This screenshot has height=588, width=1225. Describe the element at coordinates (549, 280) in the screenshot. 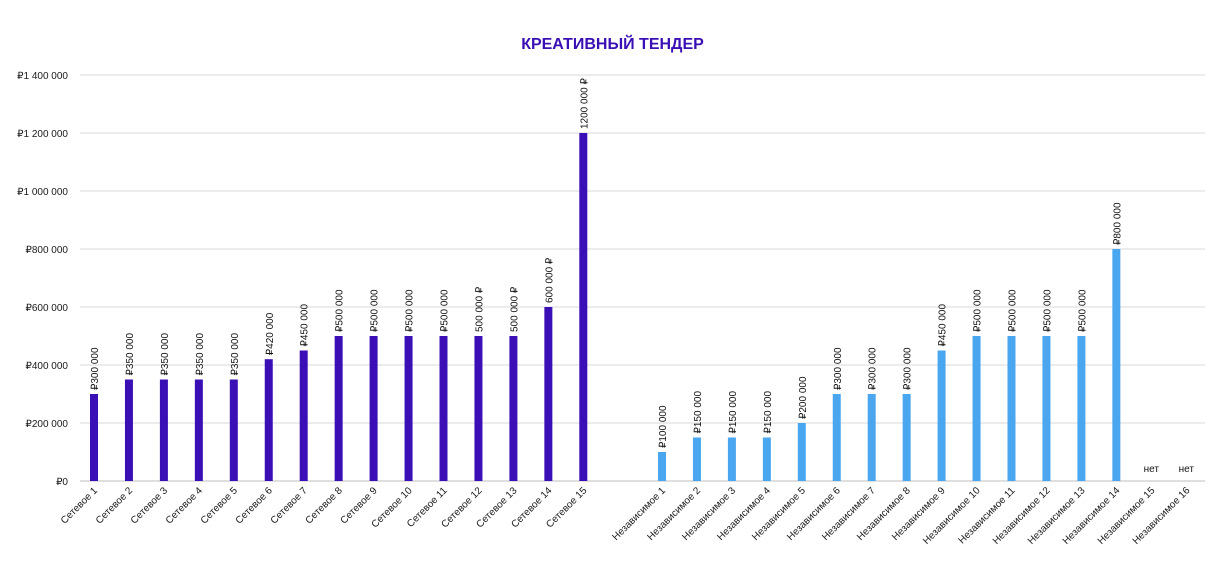

I see `data-label: 600 000 ₽` at that location.